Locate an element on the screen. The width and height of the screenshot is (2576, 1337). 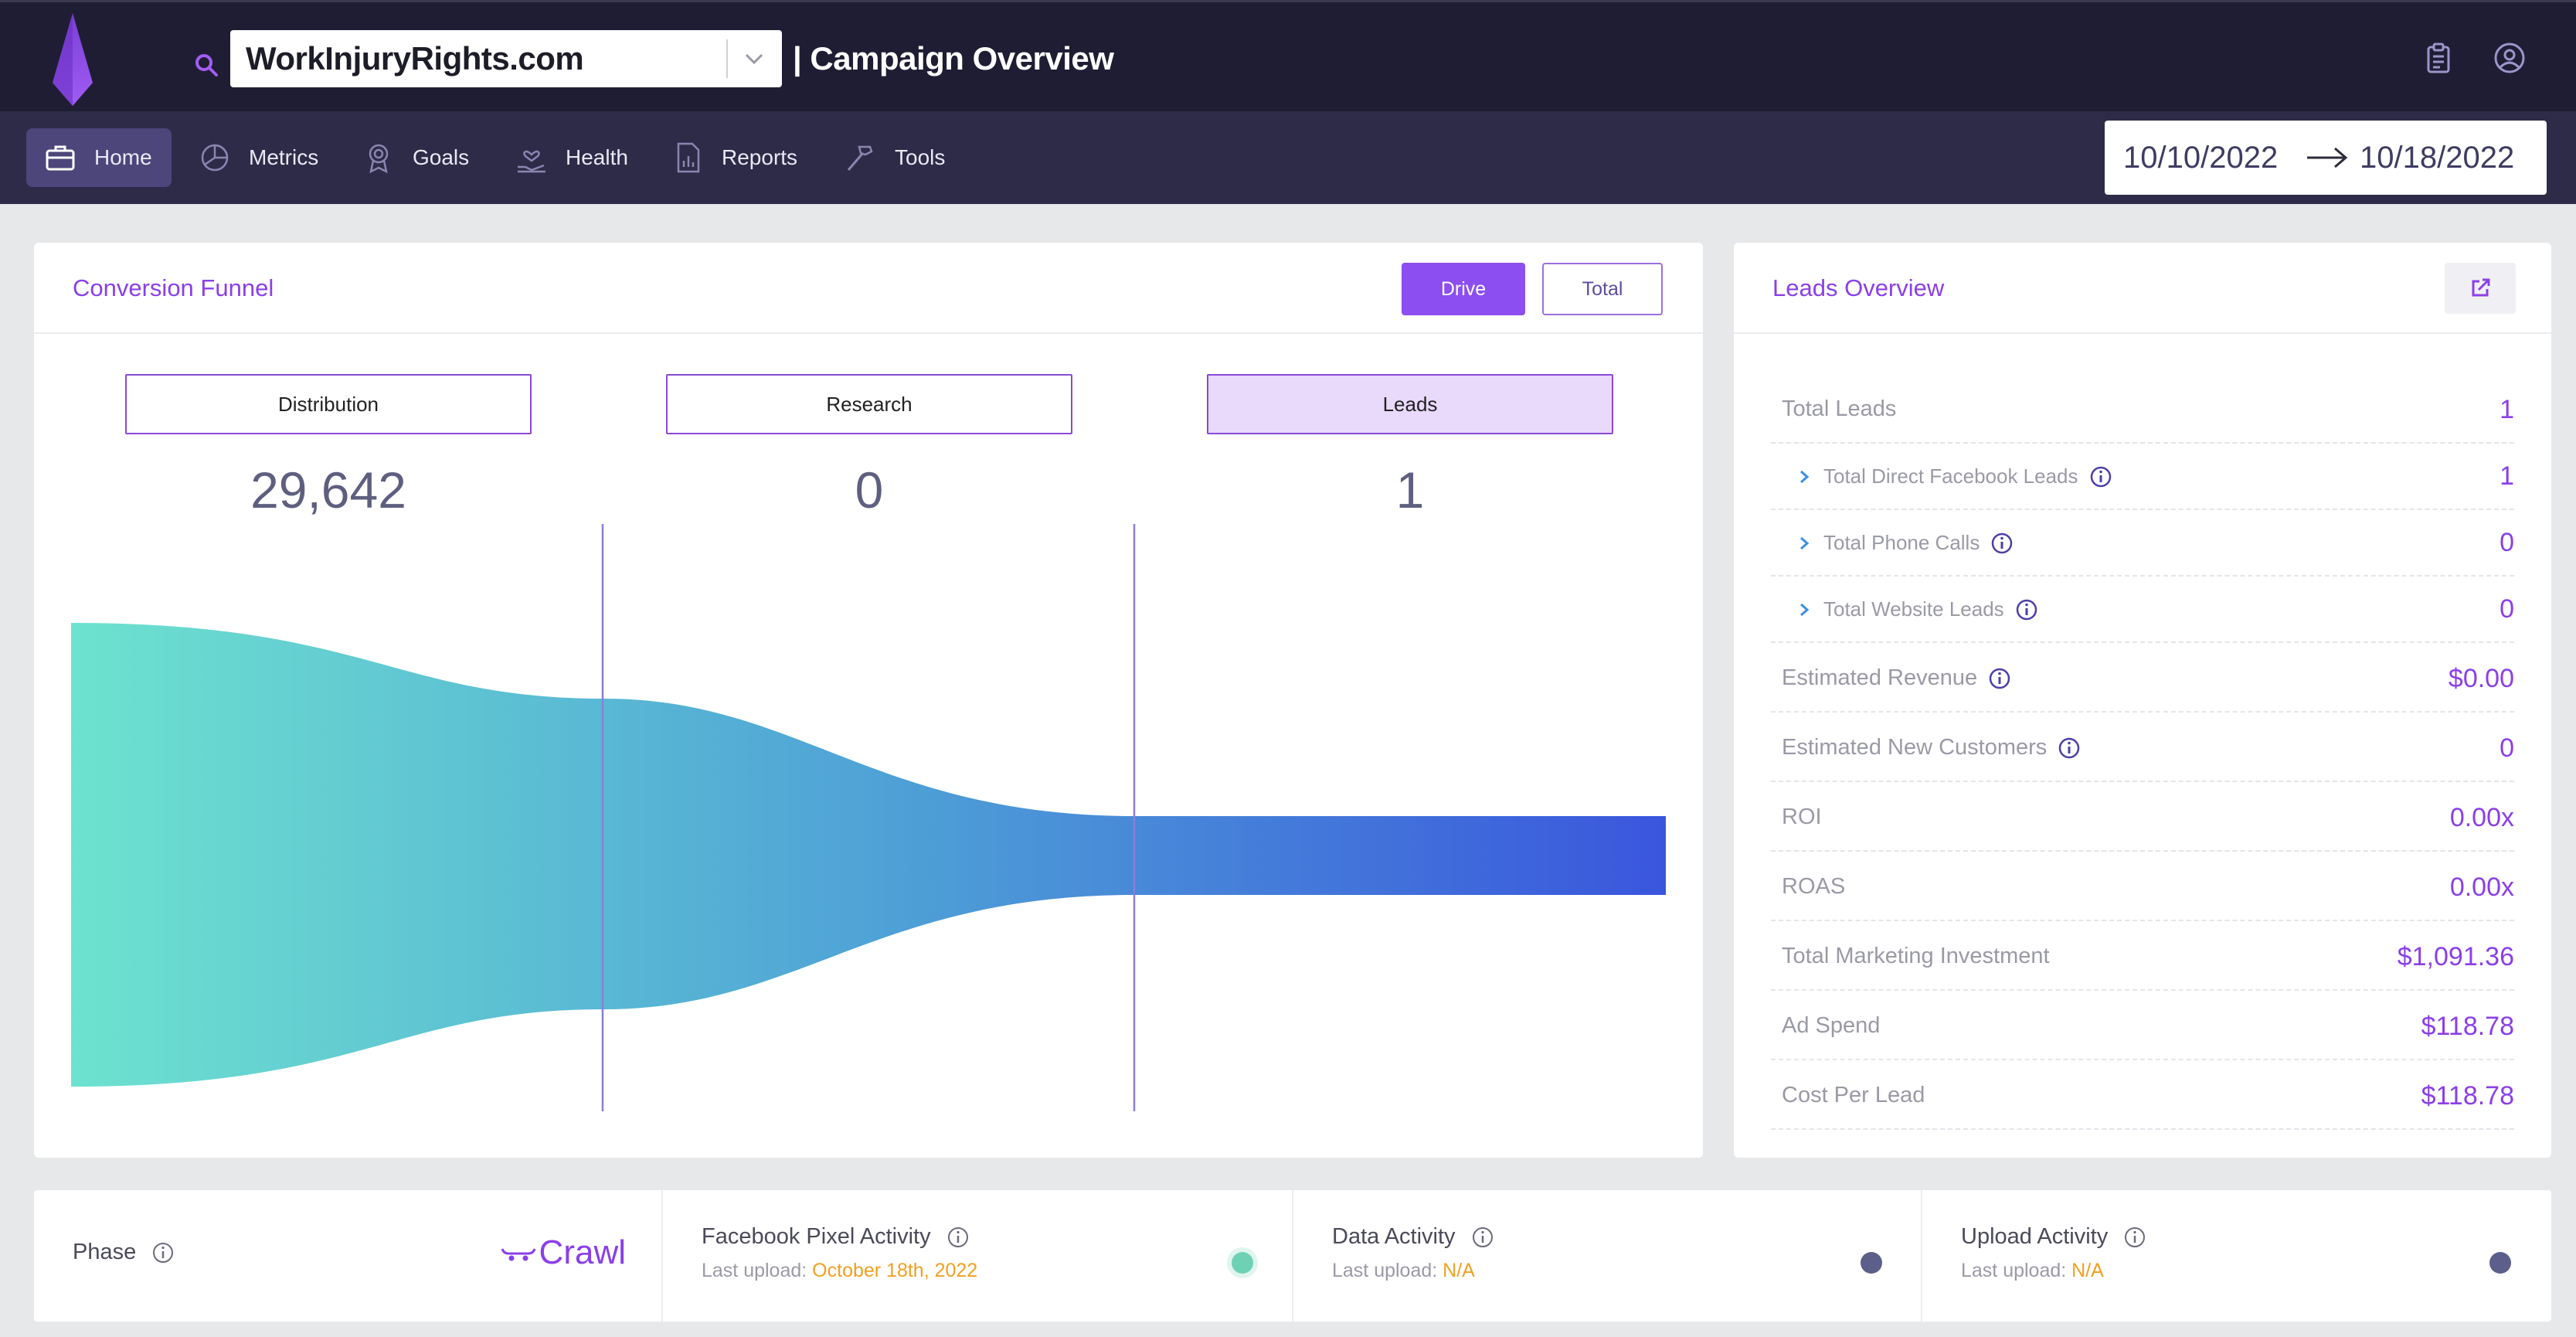
nav-item-tools: Tools is located at coordinates (894, 157).